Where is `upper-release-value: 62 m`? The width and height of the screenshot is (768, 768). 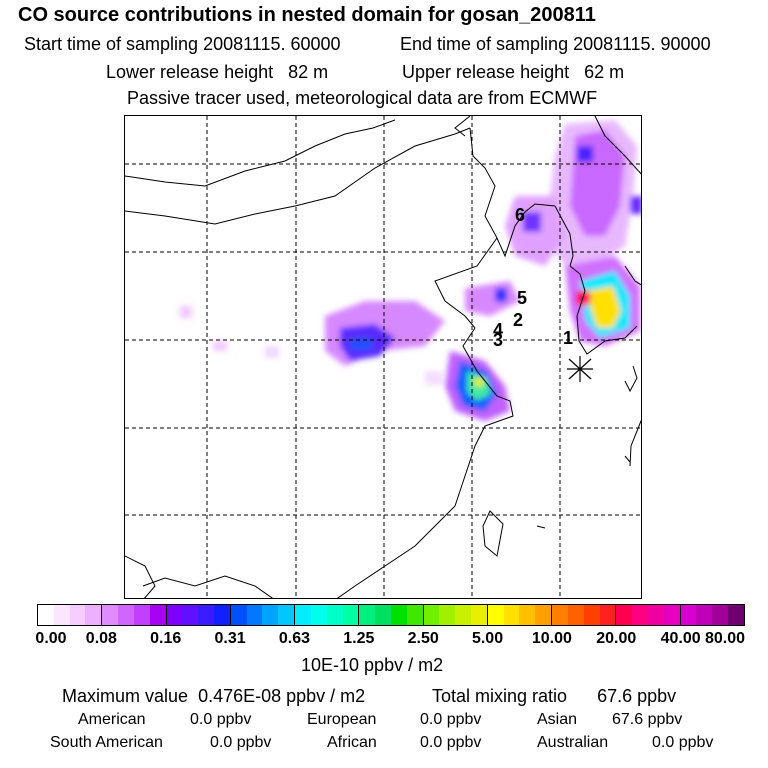
upper-release-value: 62 m is located at coordinates (604, 72).